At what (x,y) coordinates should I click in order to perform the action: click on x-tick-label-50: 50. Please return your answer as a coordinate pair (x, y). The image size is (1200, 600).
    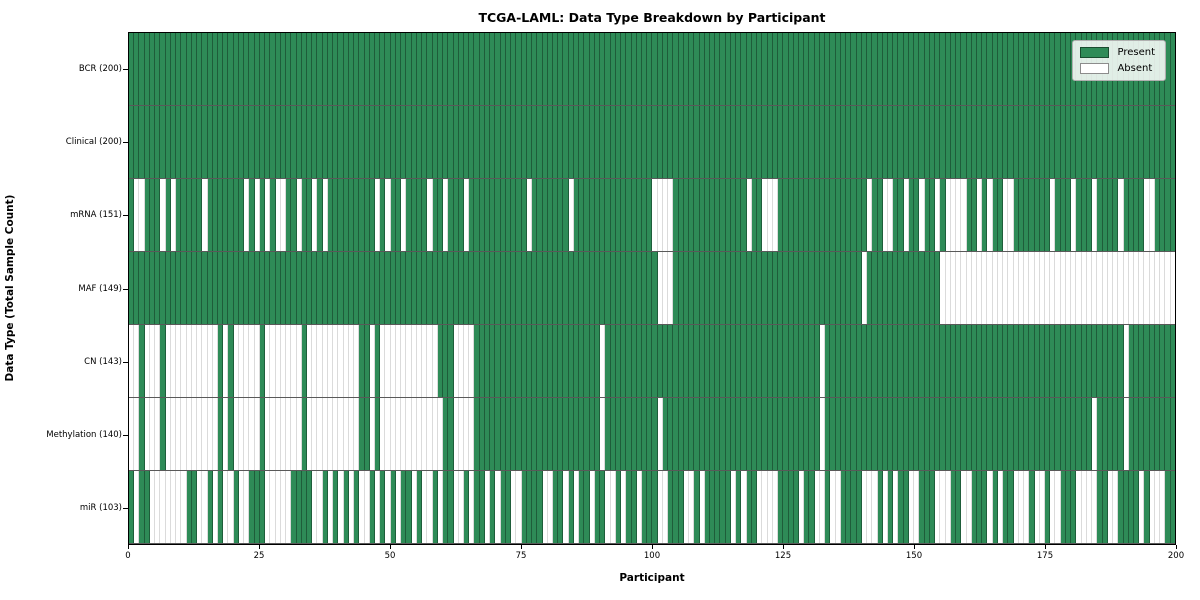
    Looking at the image, I should click on (390, 556).